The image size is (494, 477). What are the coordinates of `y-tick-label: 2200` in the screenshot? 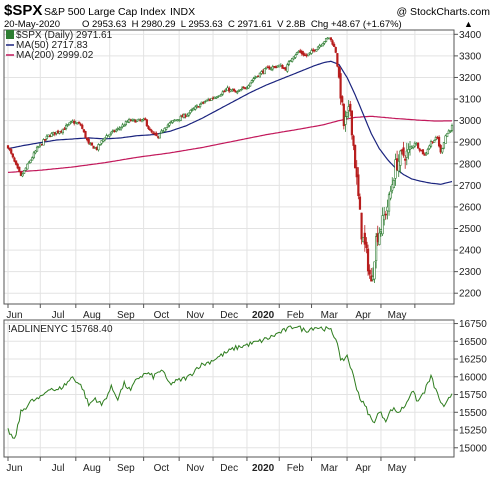 It's located at (470, 294).